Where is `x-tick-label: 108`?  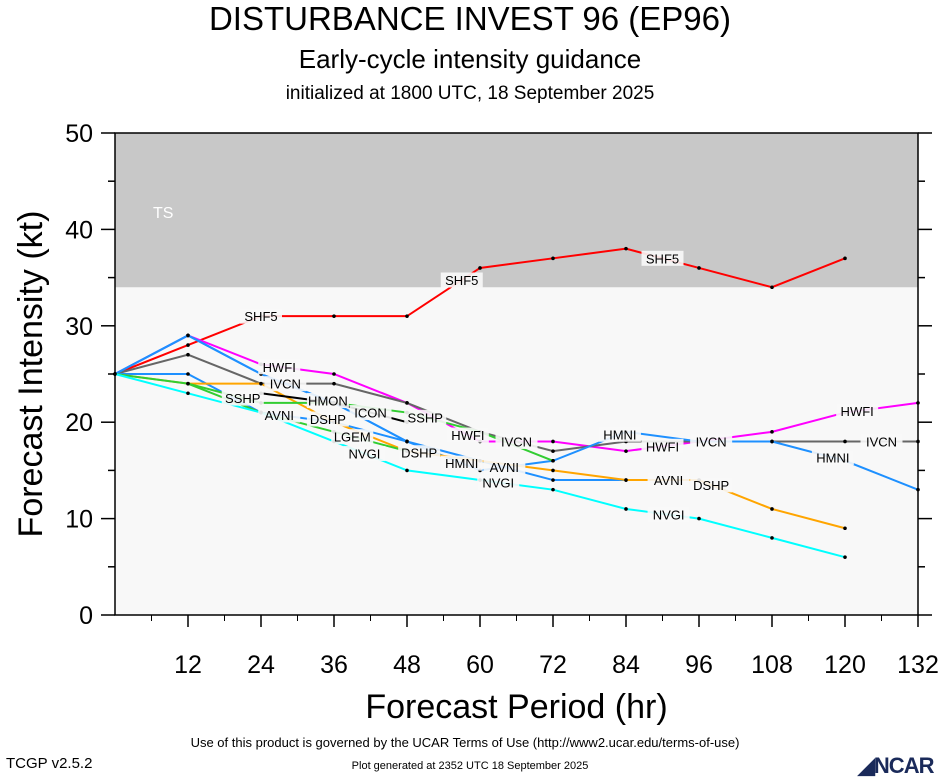
x-tick-label: 108 is located at coordinates (772, 665).